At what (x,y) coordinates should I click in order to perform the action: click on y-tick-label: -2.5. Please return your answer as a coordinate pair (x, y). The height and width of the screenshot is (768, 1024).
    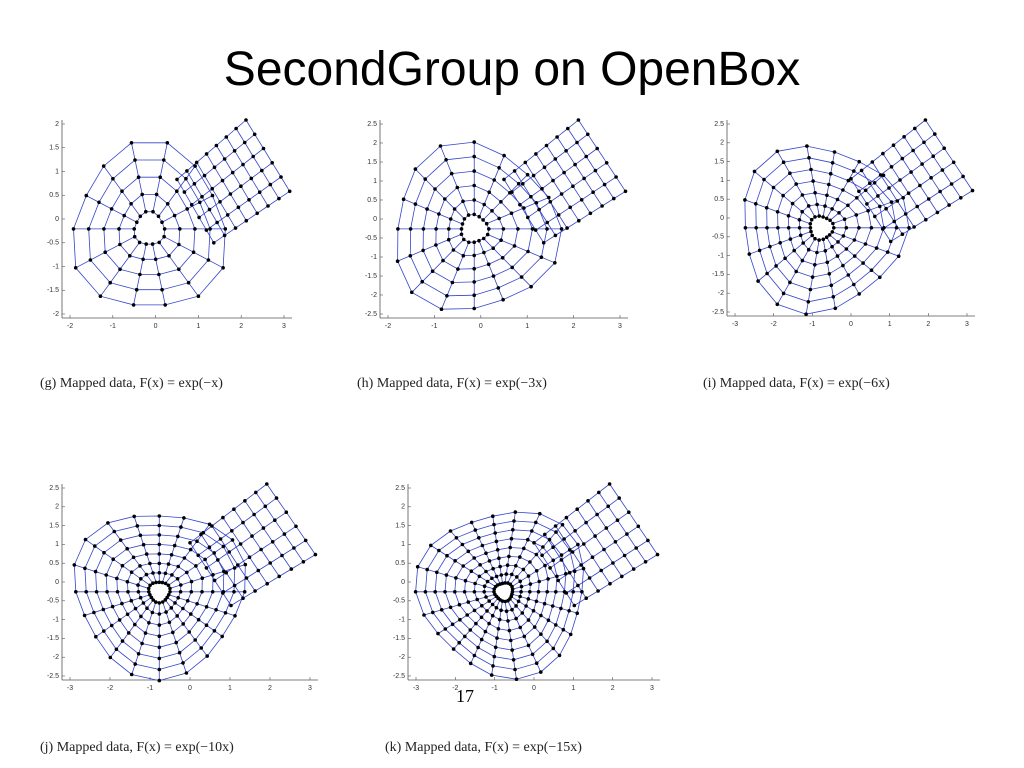
    Looking at the image, I should click on (371, 314).